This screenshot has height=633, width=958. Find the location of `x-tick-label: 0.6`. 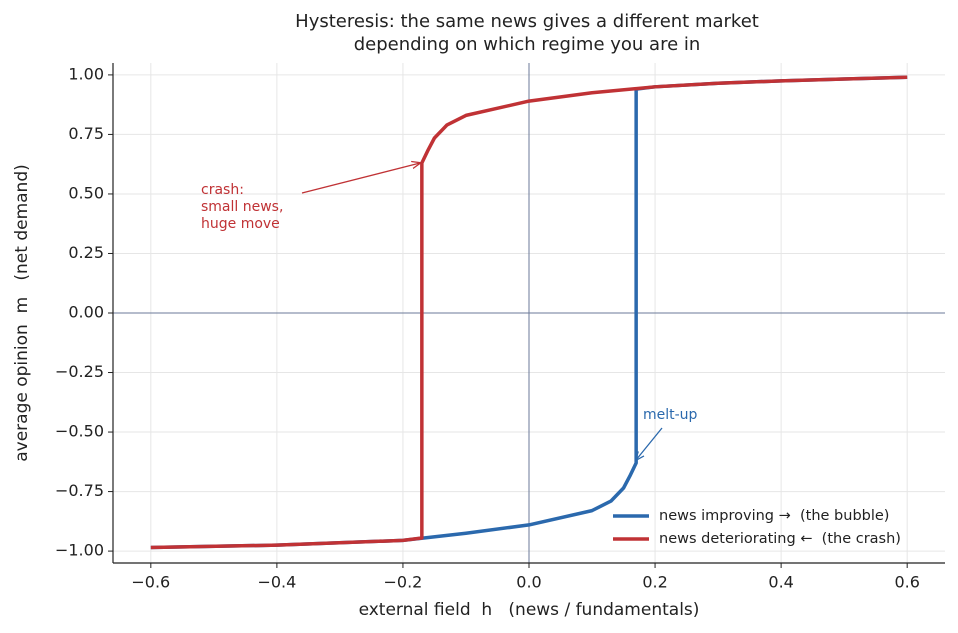

x-tick-label: 0.6 is located at coordinates (906, 582).